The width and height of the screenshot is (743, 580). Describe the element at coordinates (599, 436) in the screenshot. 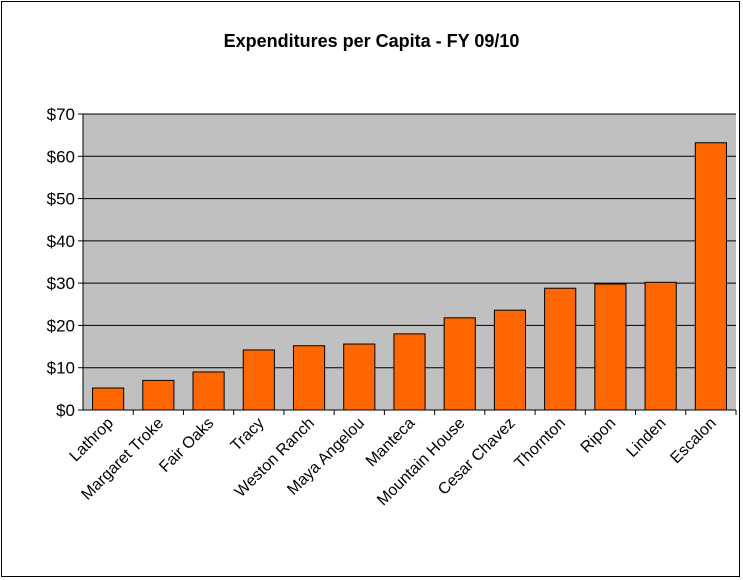

I see `x-tick-label: Ripon` at that location.